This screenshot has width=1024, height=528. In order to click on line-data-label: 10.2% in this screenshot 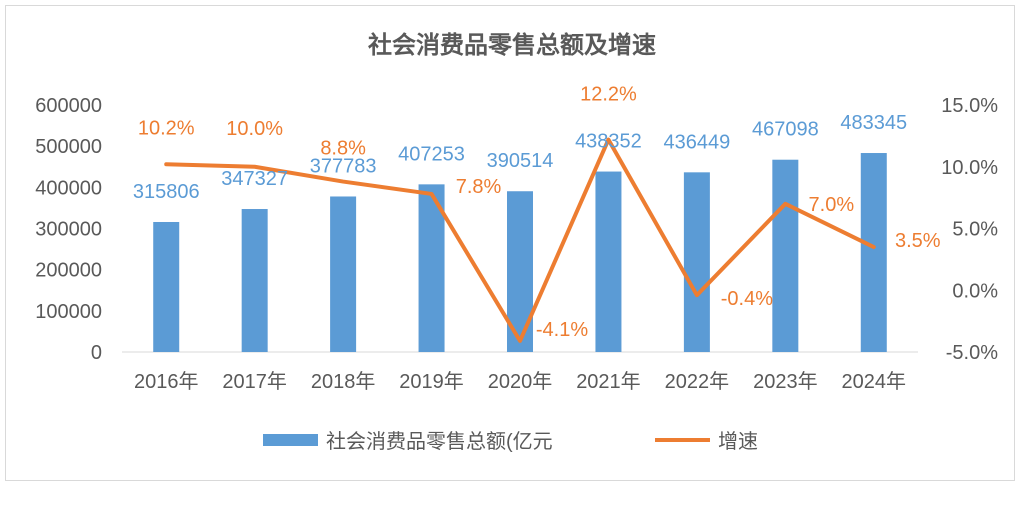, I will do `click(166, 128)`.